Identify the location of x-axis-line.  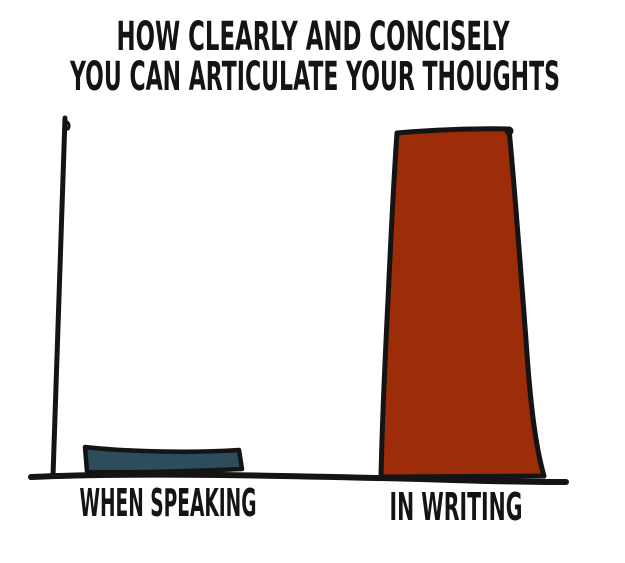
(298, 478).